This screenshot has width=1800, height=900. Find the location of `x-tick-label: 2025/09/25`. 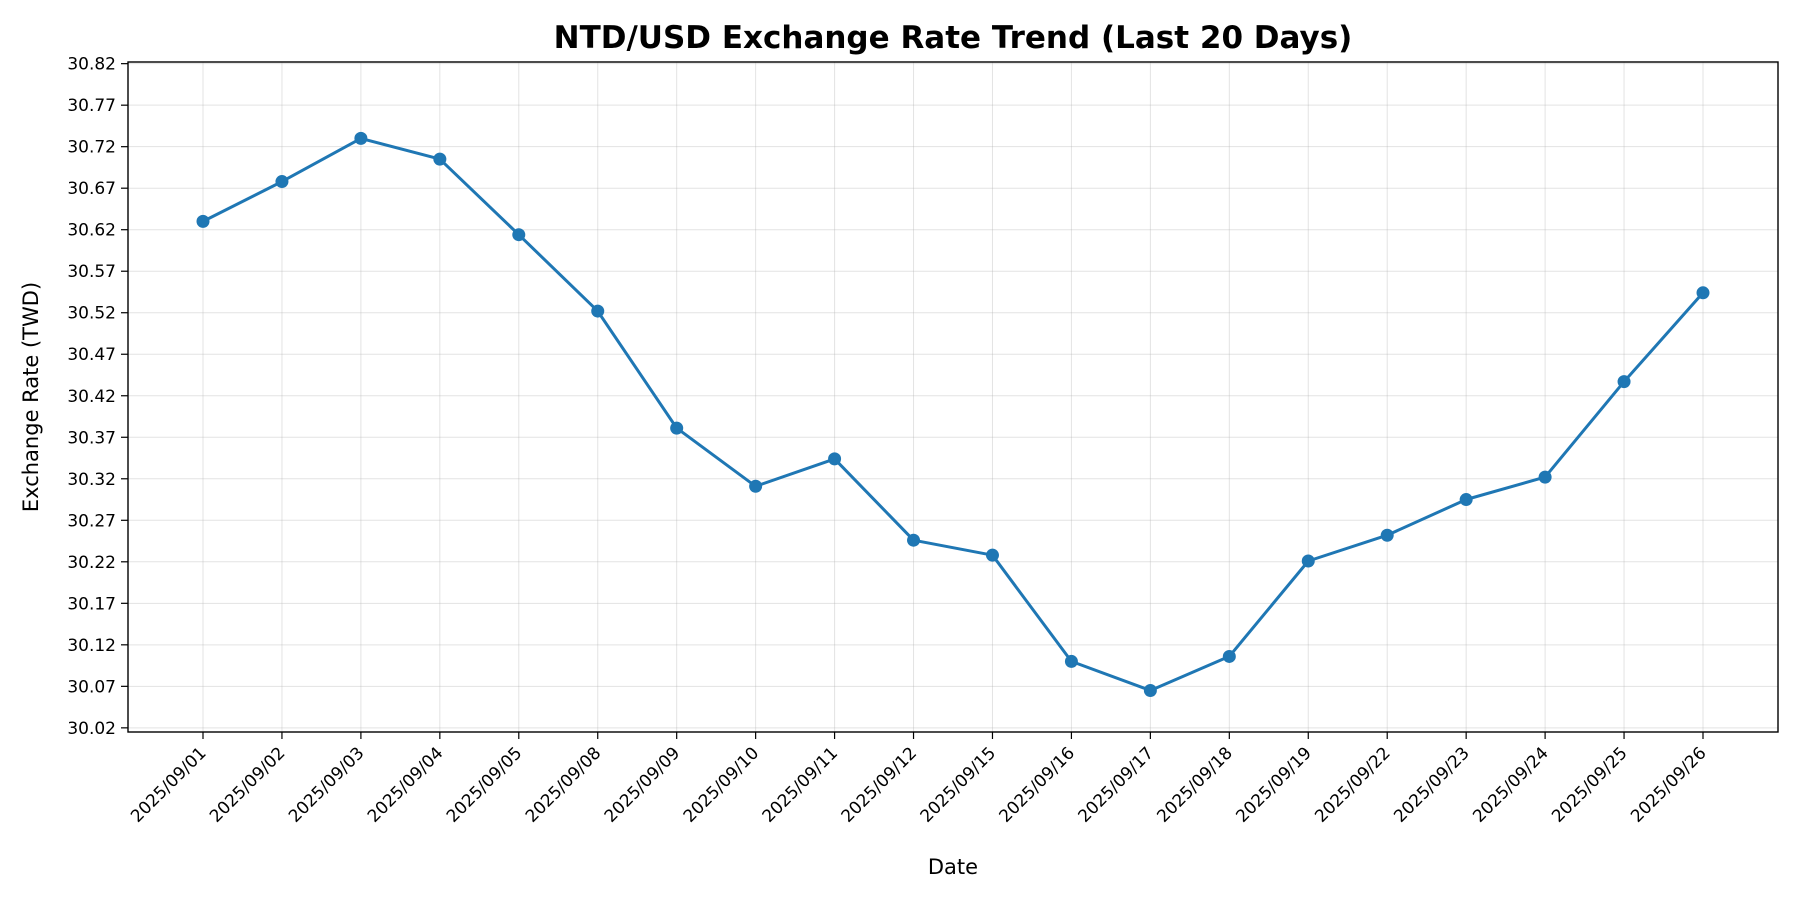

x-tick-label: 2025/09/25 is located at coordinates (1589, 784).